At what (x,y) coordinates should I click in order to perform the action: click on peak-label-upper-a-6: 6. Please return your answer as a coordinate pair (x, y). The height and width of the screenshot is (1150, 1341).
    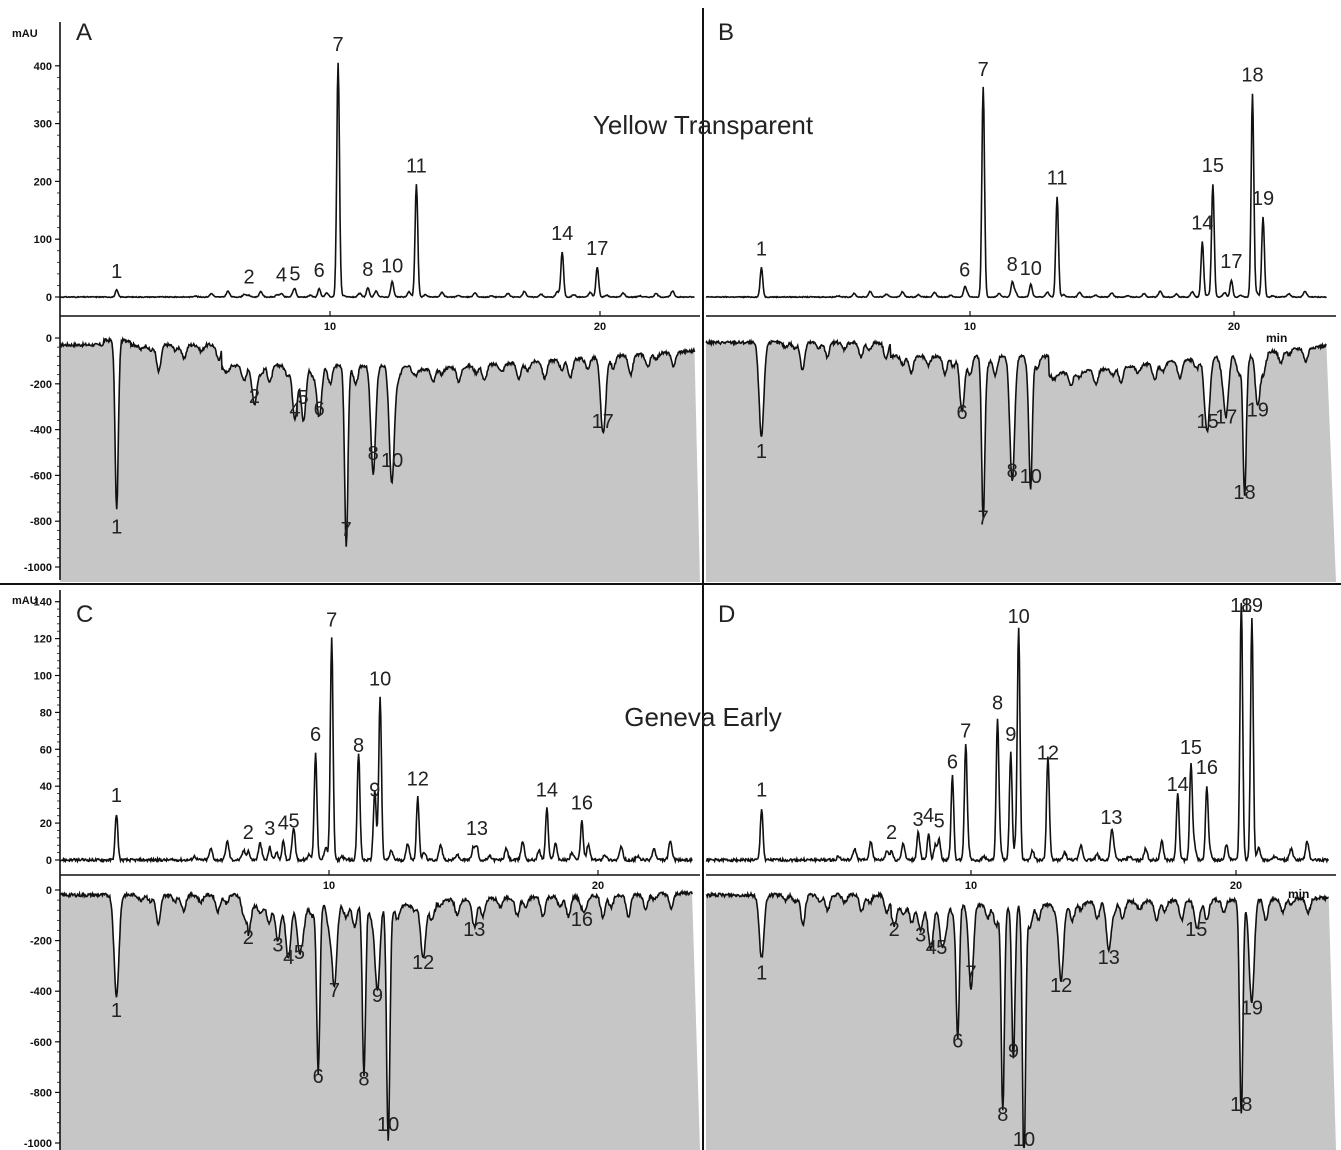
    Looking at the image, I should click on (319, 271).